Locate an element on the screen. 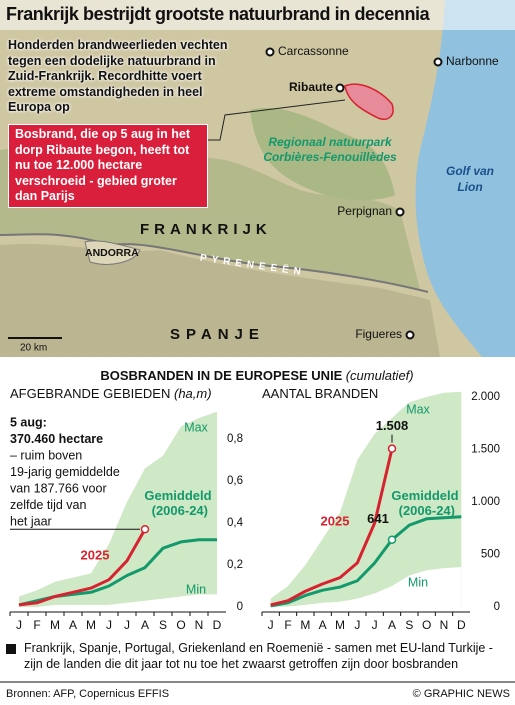 The image size is (515, 705). annotation: 5 aug: is located at coordinates (28, 422).